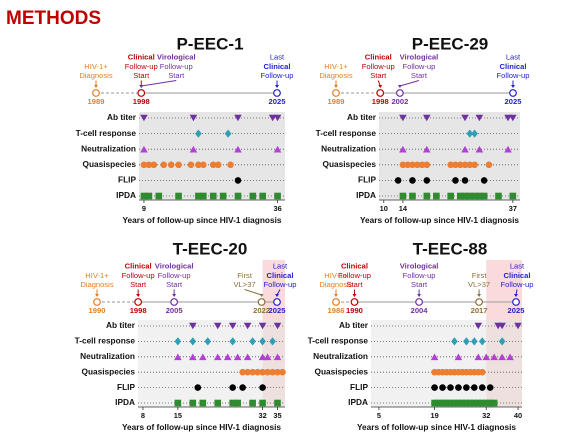 Image resolution: width=580 pixels, height=441 pixels. I want to click on event-label: Virological, so click(419, 266).